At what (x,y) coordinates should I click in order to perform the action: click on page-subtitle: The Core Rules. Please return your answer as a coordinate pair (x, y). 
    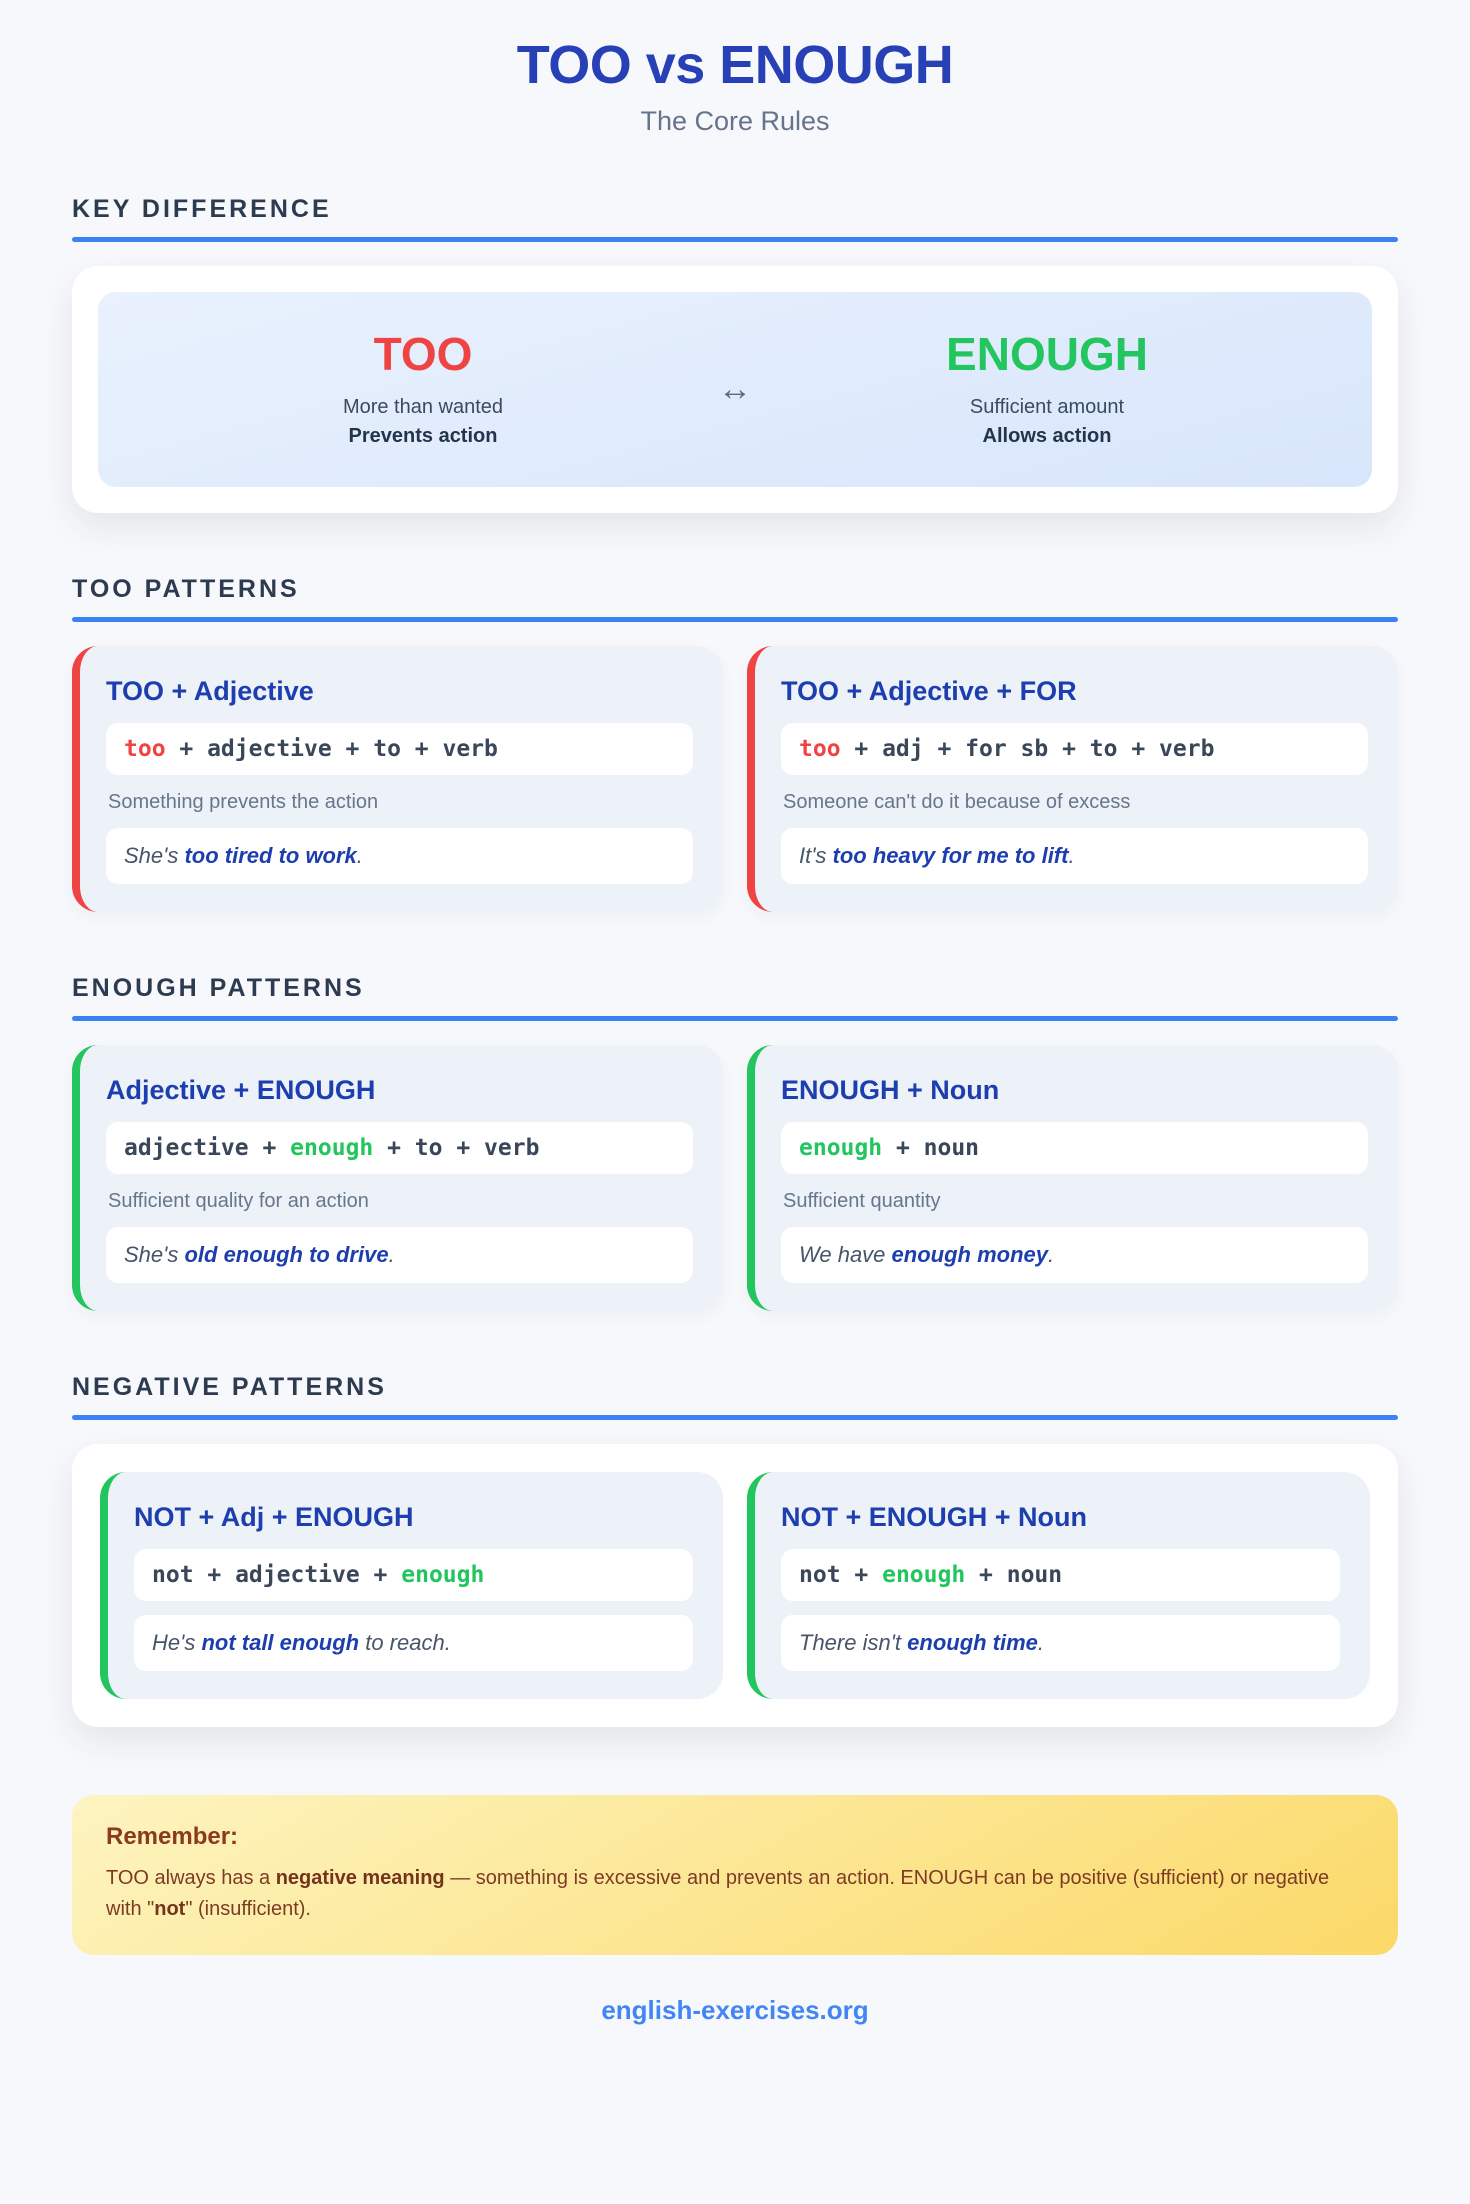
    Looking at the image, I should click on (735, 121).